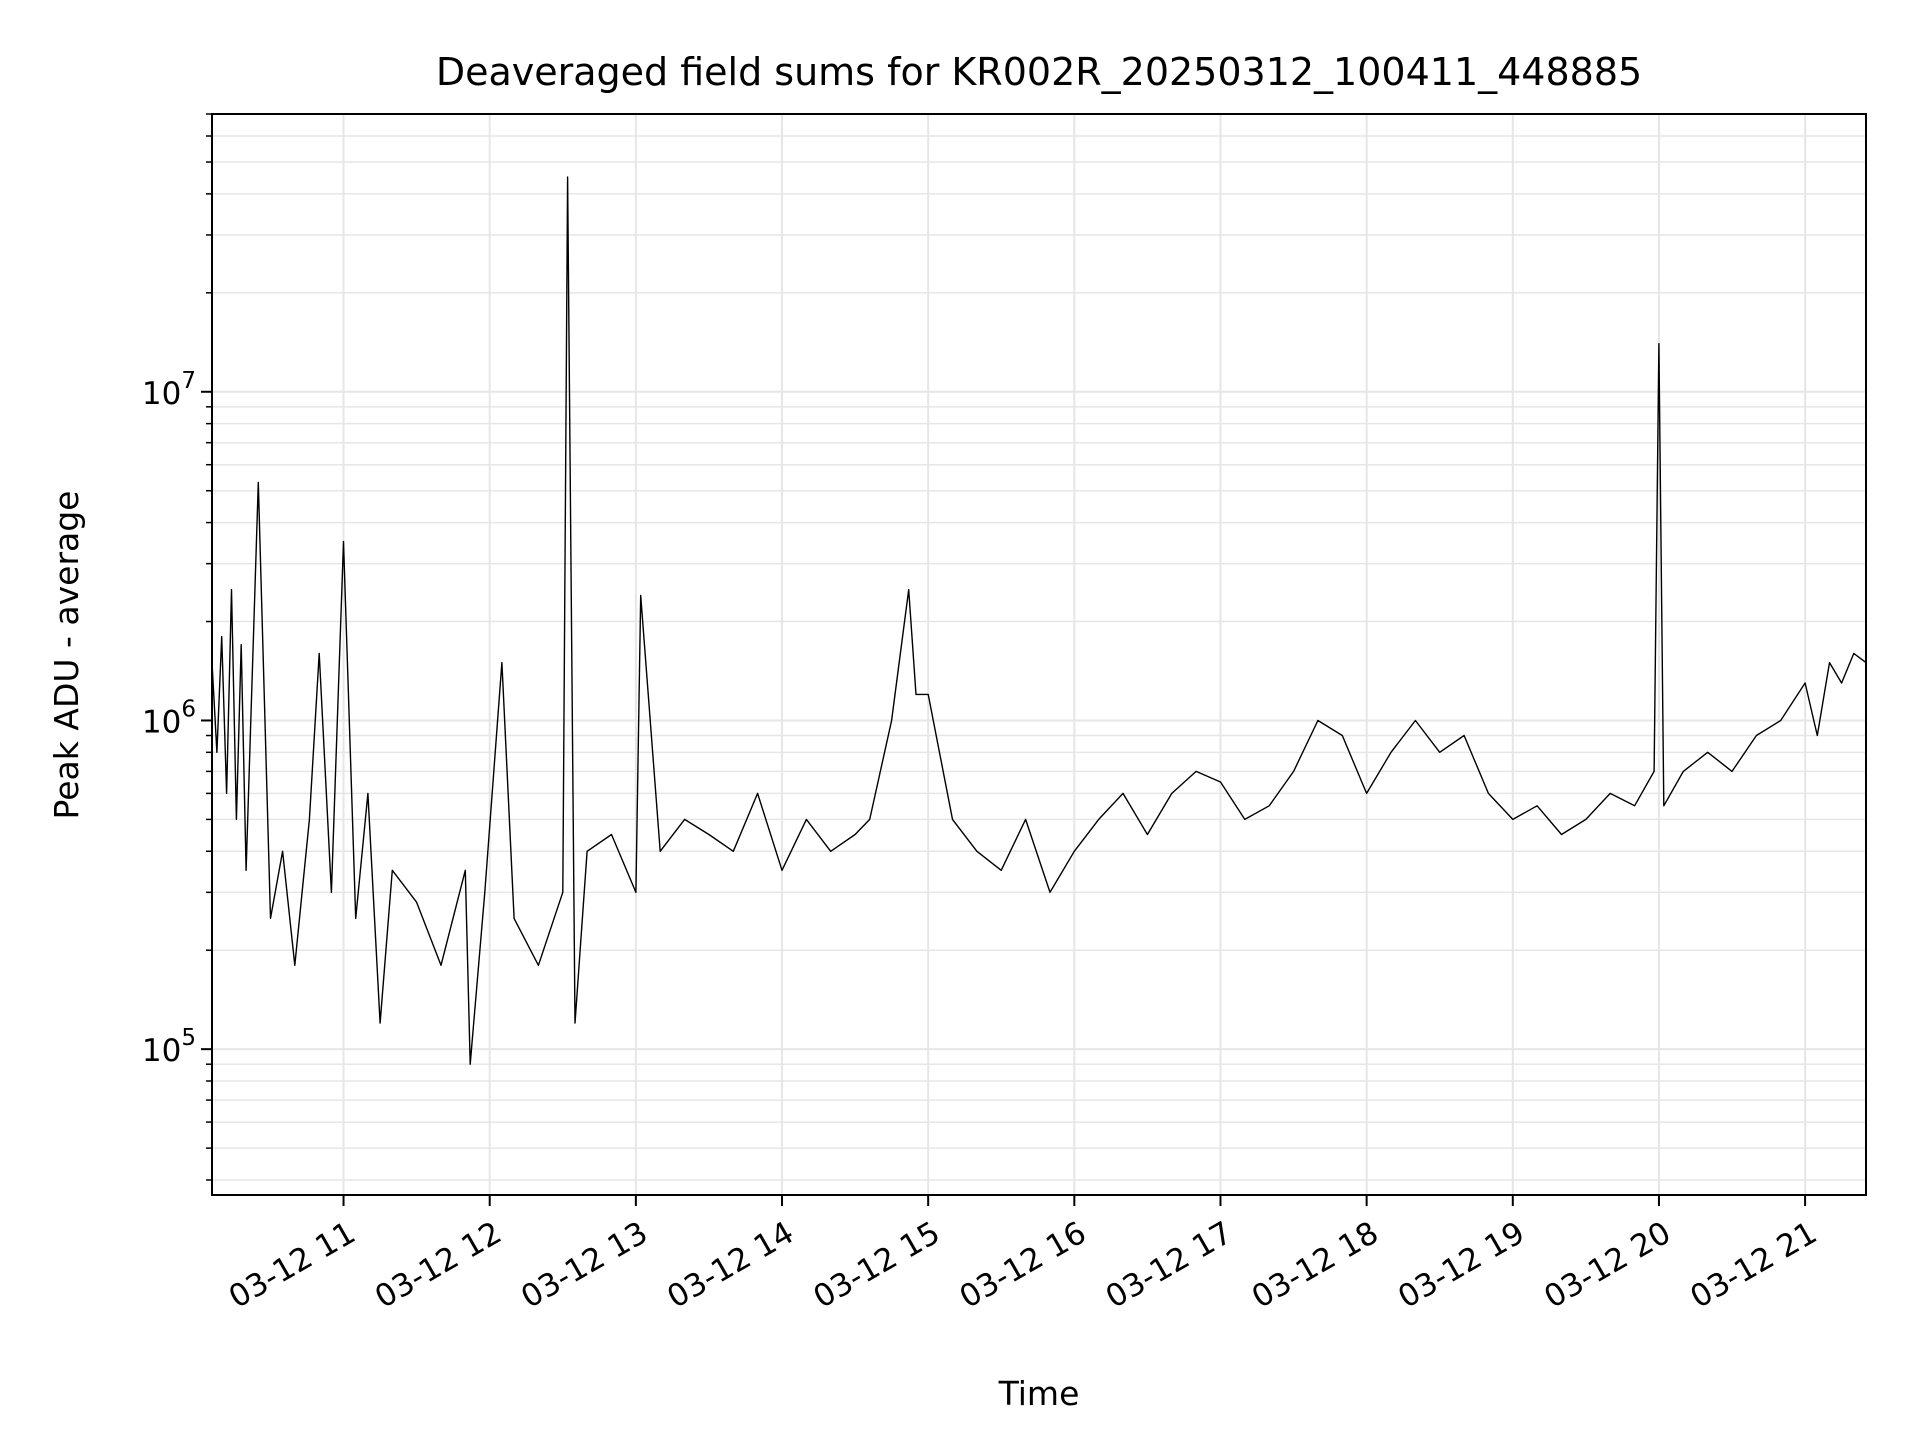  Describe the element at coordinates (292, 1265) in the screenshot. I see `x-tick-label: 03-12 11` at that location.